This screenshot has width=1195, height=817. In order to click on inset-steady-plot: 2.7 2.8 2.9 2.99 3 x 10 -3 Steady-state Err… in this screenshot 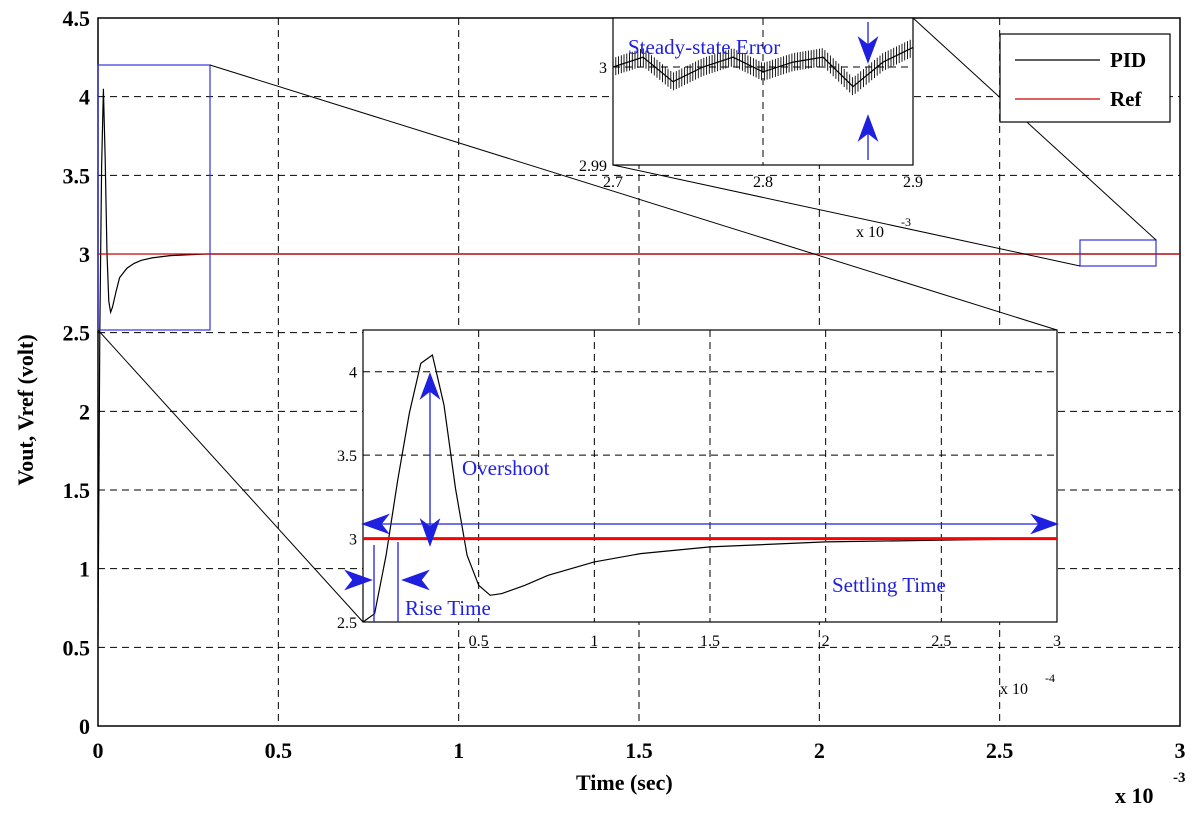, I will do `click(751, 129)`.